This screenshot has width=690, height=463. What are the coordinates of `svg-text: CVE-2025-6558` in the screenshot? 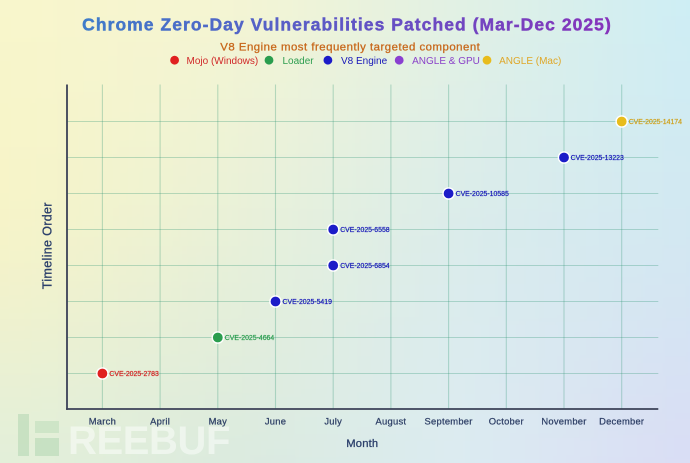 It's located at (365, 230).